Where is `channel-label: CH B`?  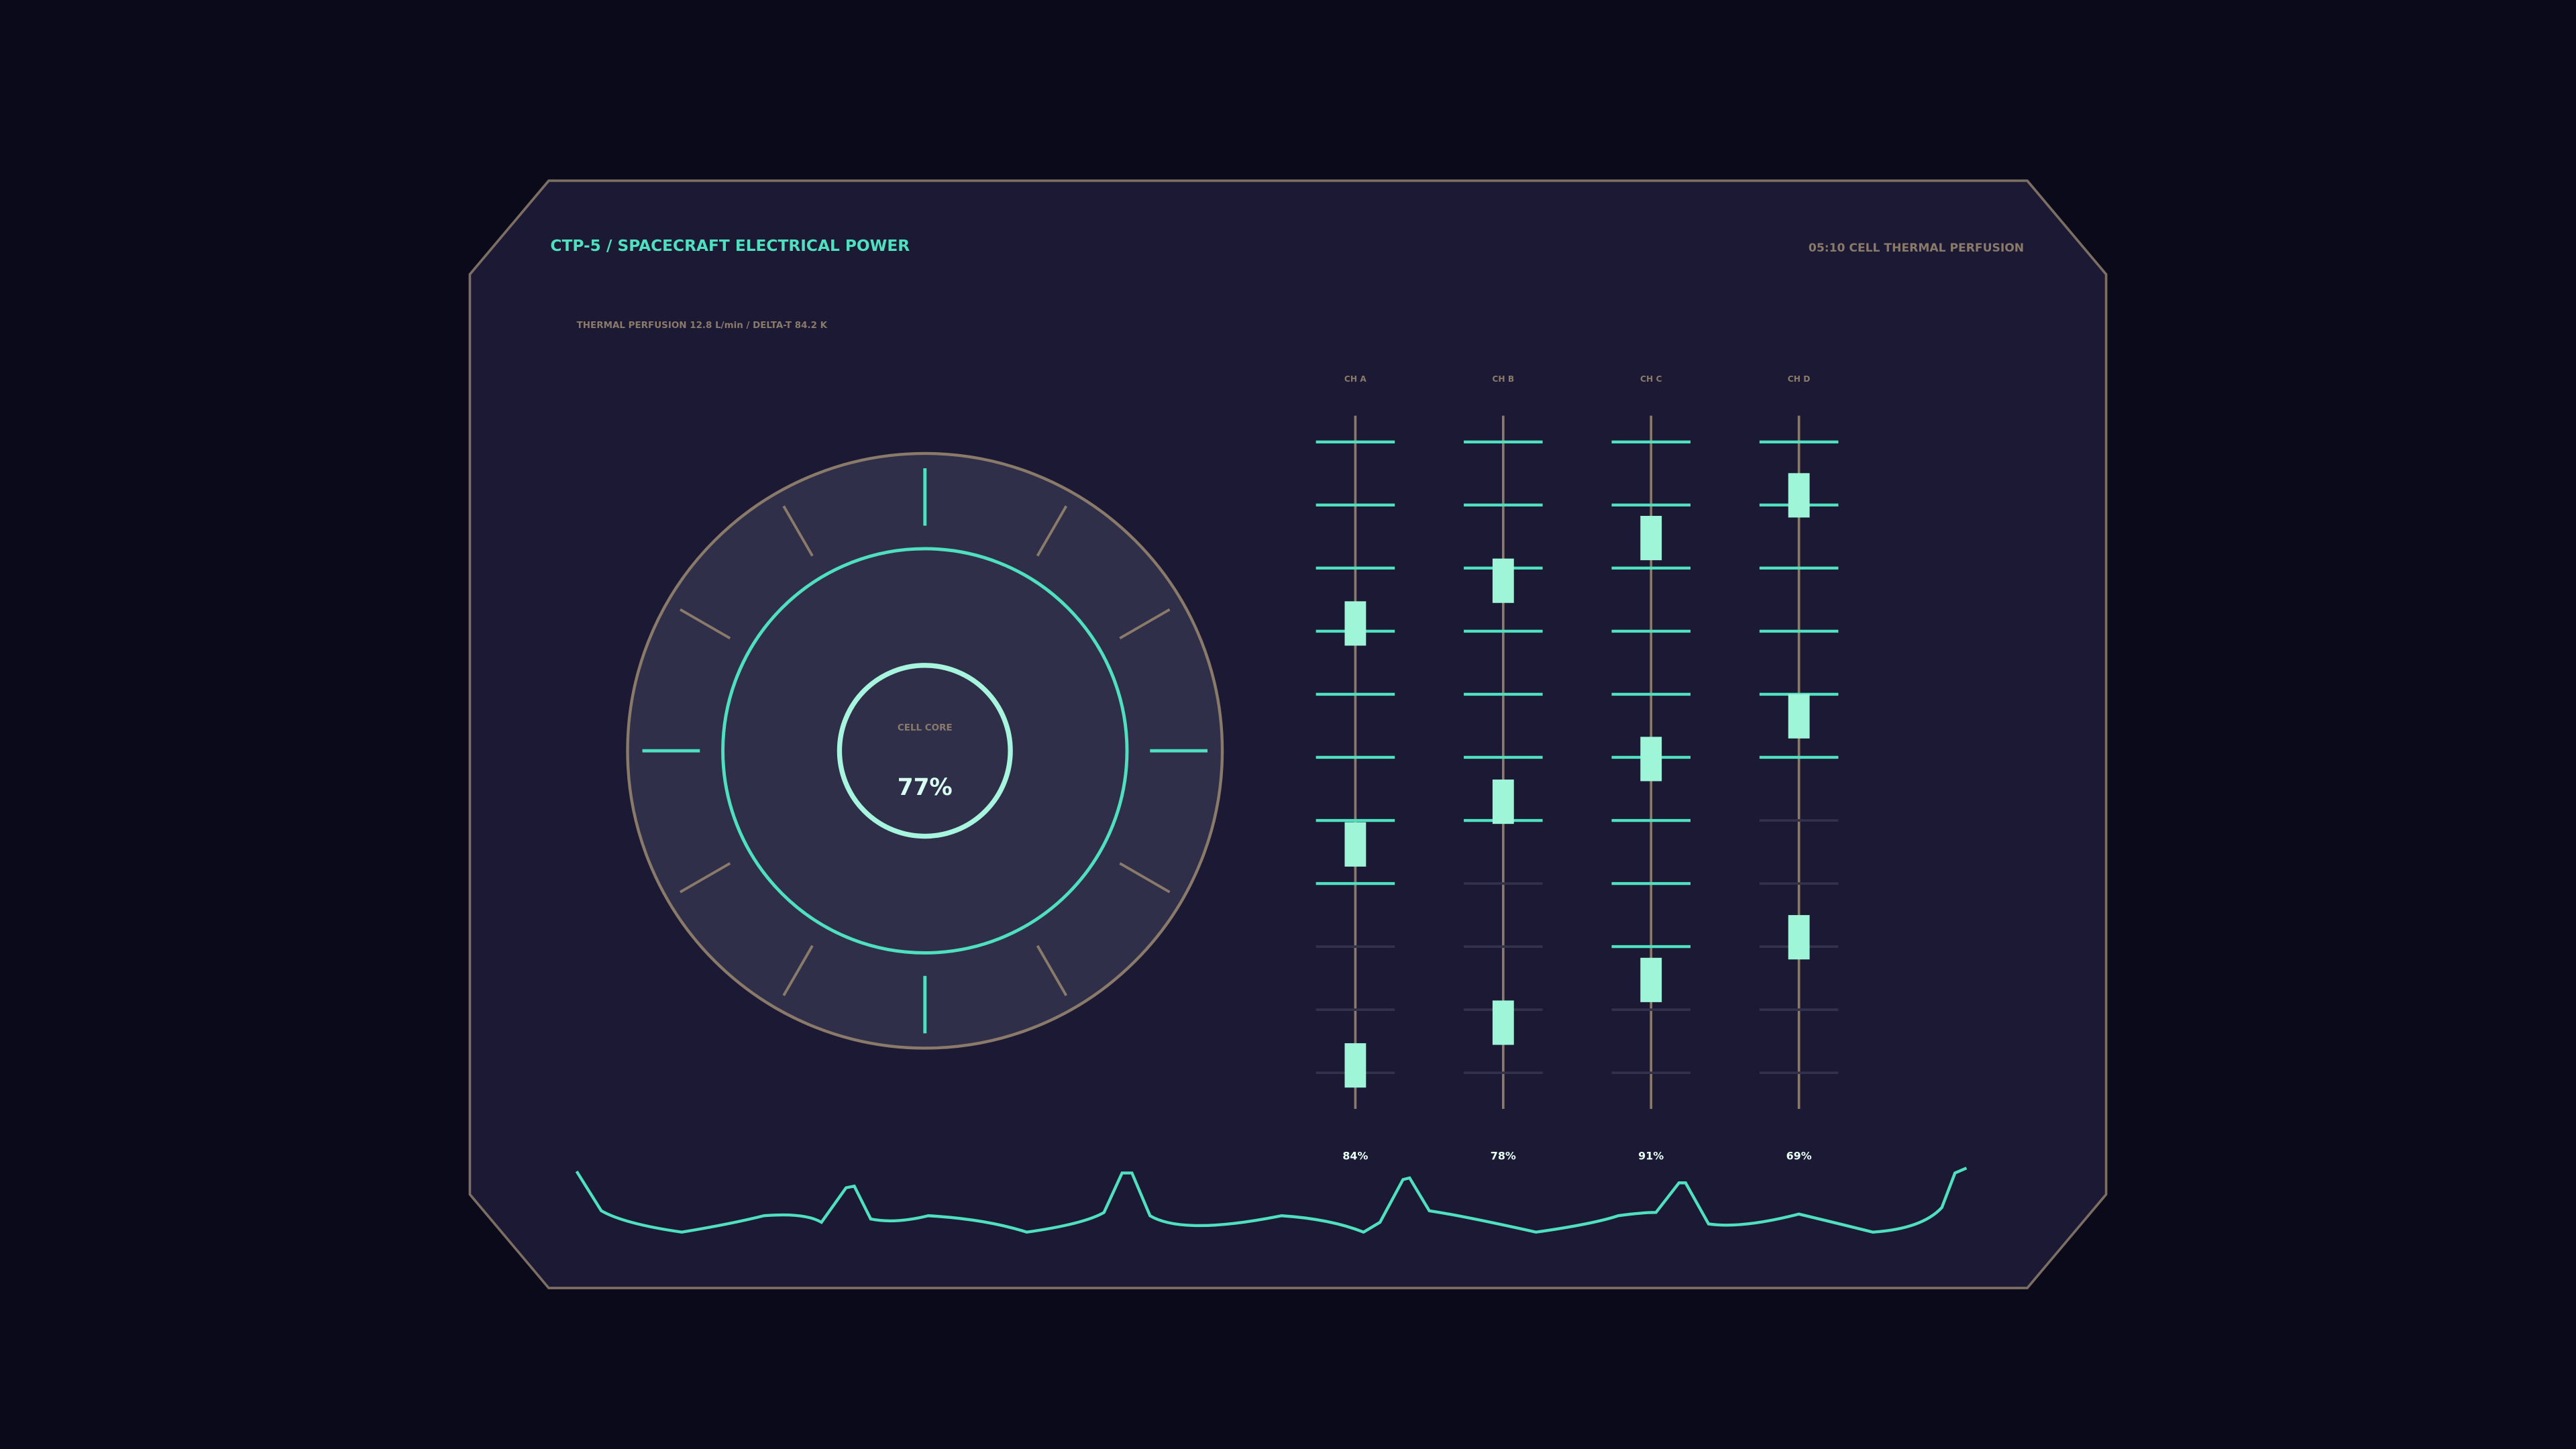 channel-label: CH B is located at coordinates (1503, 379).